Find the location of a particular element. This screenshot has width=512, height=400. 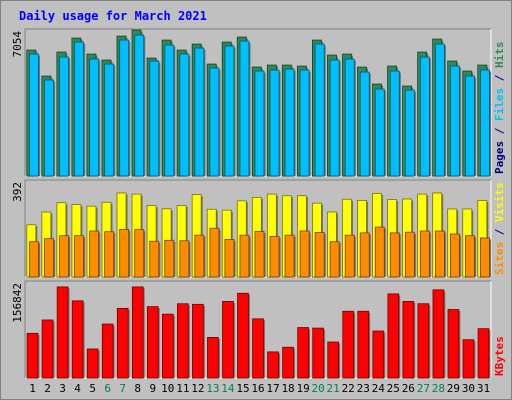

x-tick-label-2: 2 is located at coordinates (47, 388).